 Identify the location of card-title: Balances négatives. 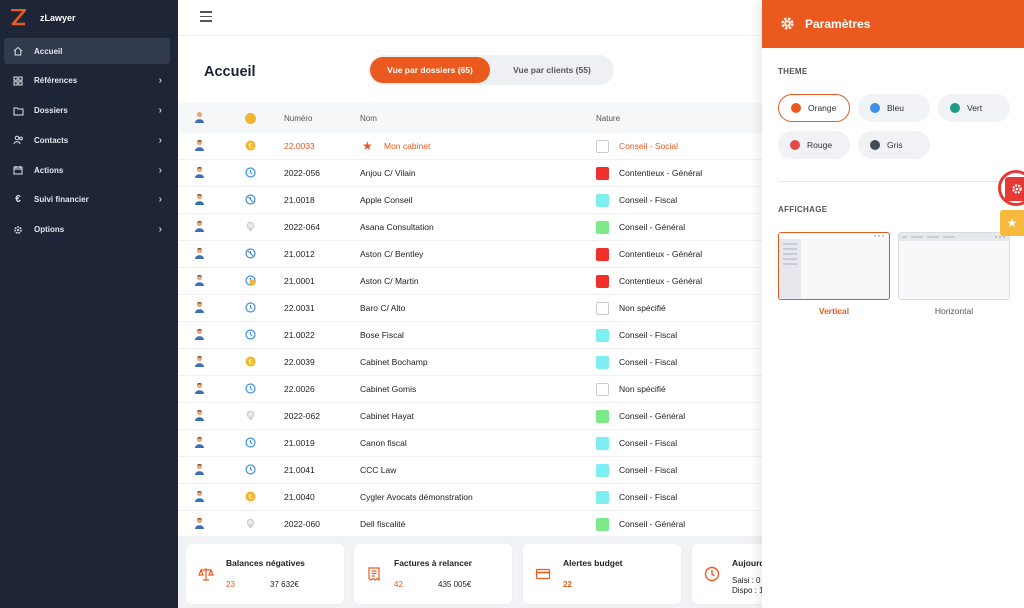
(265, 563).